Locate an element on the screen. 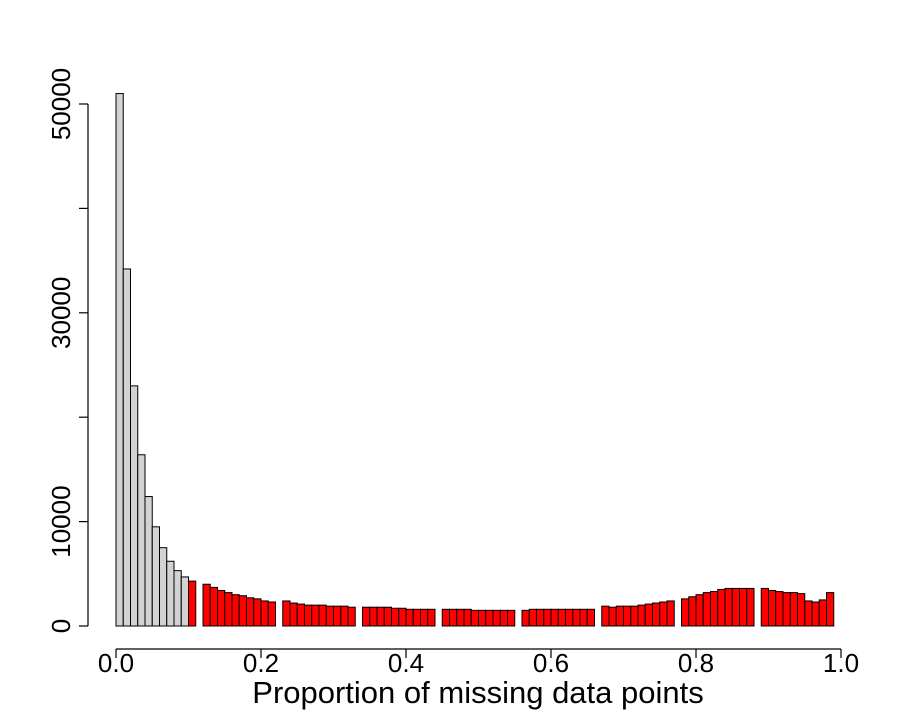 The image size is (900, 720). x-tick-label: 0.2 is located at coordinates (261, 663).